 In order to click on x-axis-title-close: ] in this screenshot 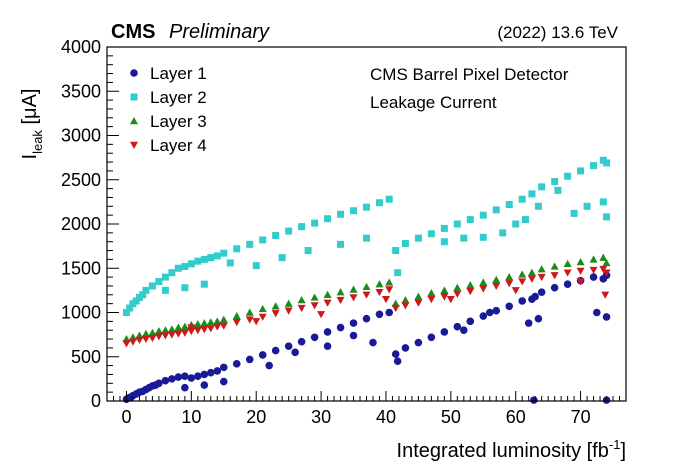, I will do `click(623, 451)`.